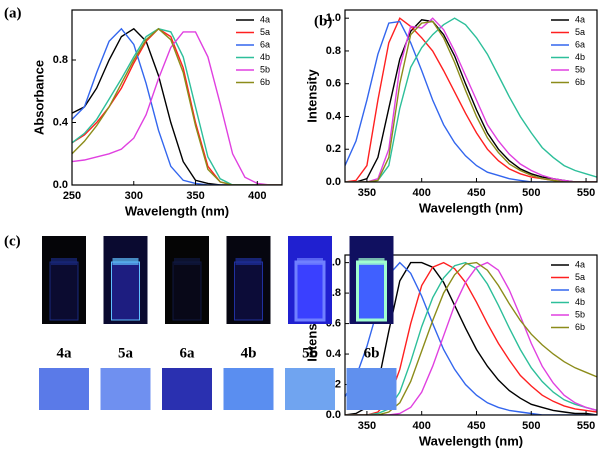  Describe the element at coordinates (126, 353) in the screenshot. I see `sample-label: 5a` at that location.